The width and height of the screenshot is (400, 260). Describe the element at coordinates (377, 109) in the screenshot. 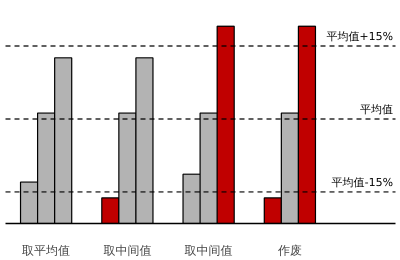

I see `ref-line-label: 平均值` at that location.